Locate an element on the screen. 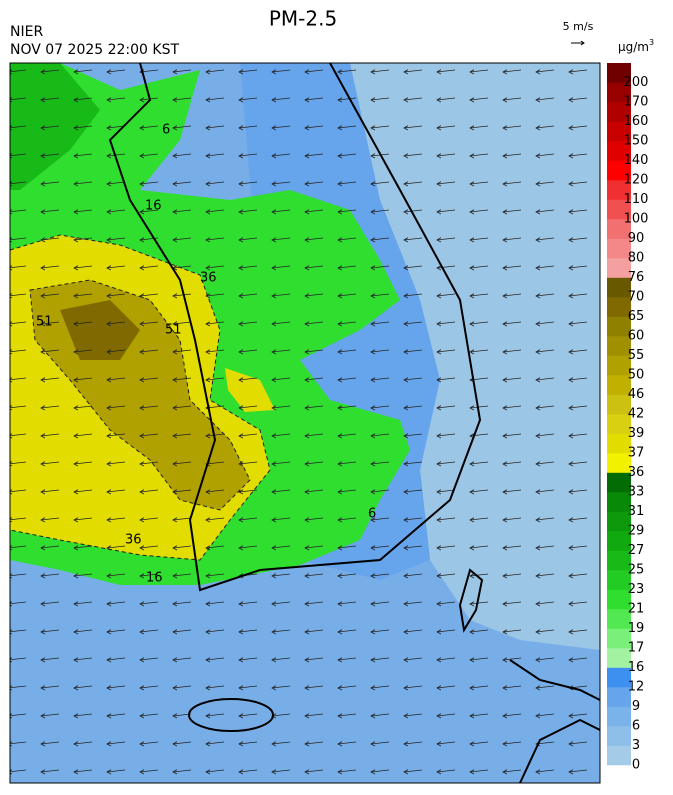  wind-scale-label: 5 m/s is located at coordinates (578, 26).